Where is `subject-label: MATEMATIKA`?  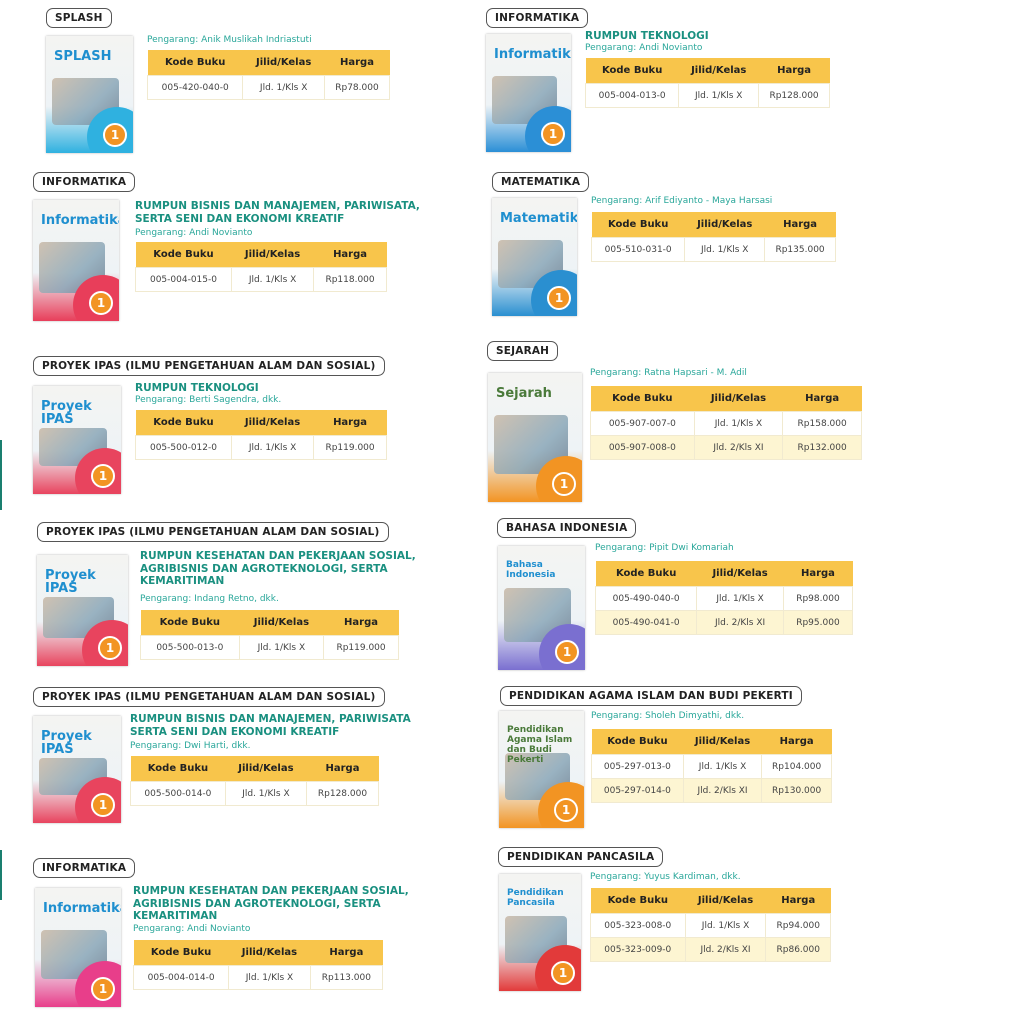 subject-label: MATEMATIKA is located at coordinates (541, 182).